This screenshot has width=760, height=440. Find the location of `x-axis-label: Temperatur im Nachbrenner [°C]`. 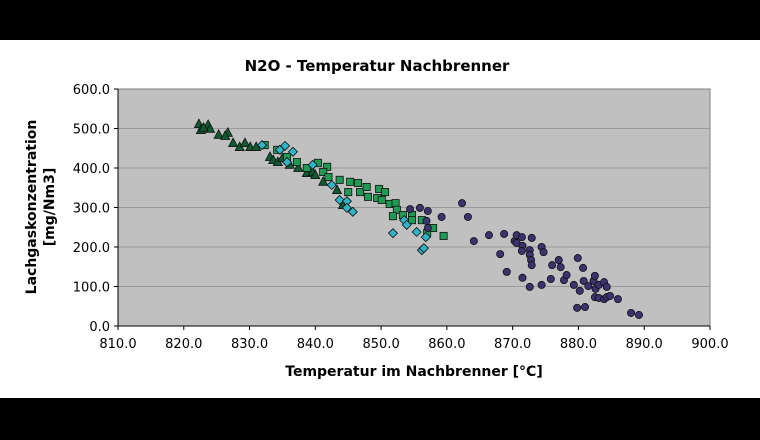

x-axis-label: Temperatur im Nachbrenner [°C] is located at coordinates (413, 372).